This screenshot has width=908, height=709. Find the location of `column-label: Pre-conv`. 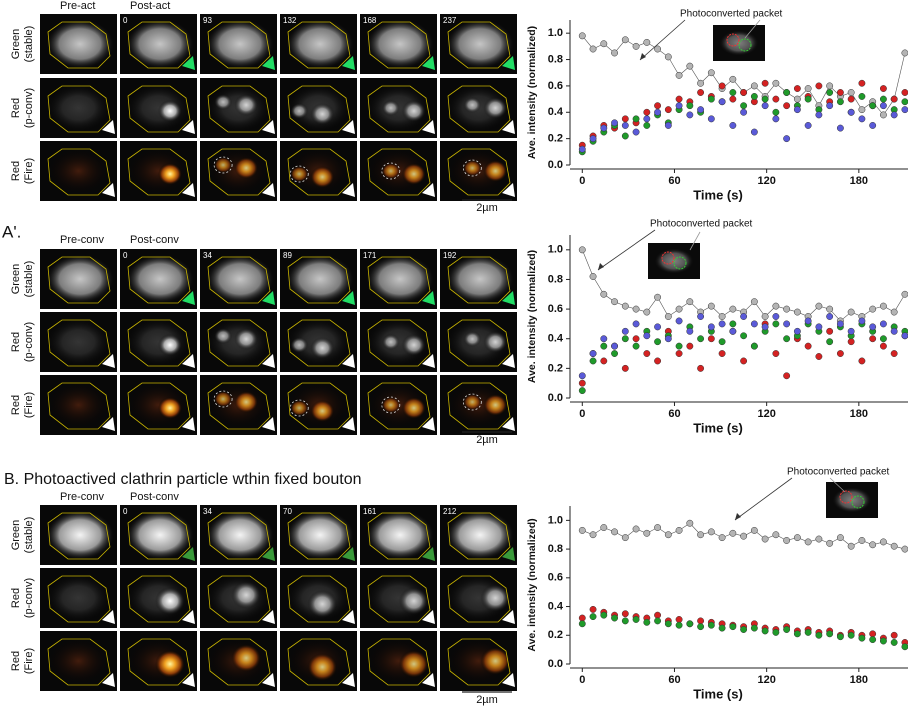

column-label: Pre-conv is located at coordinates (82, 240).